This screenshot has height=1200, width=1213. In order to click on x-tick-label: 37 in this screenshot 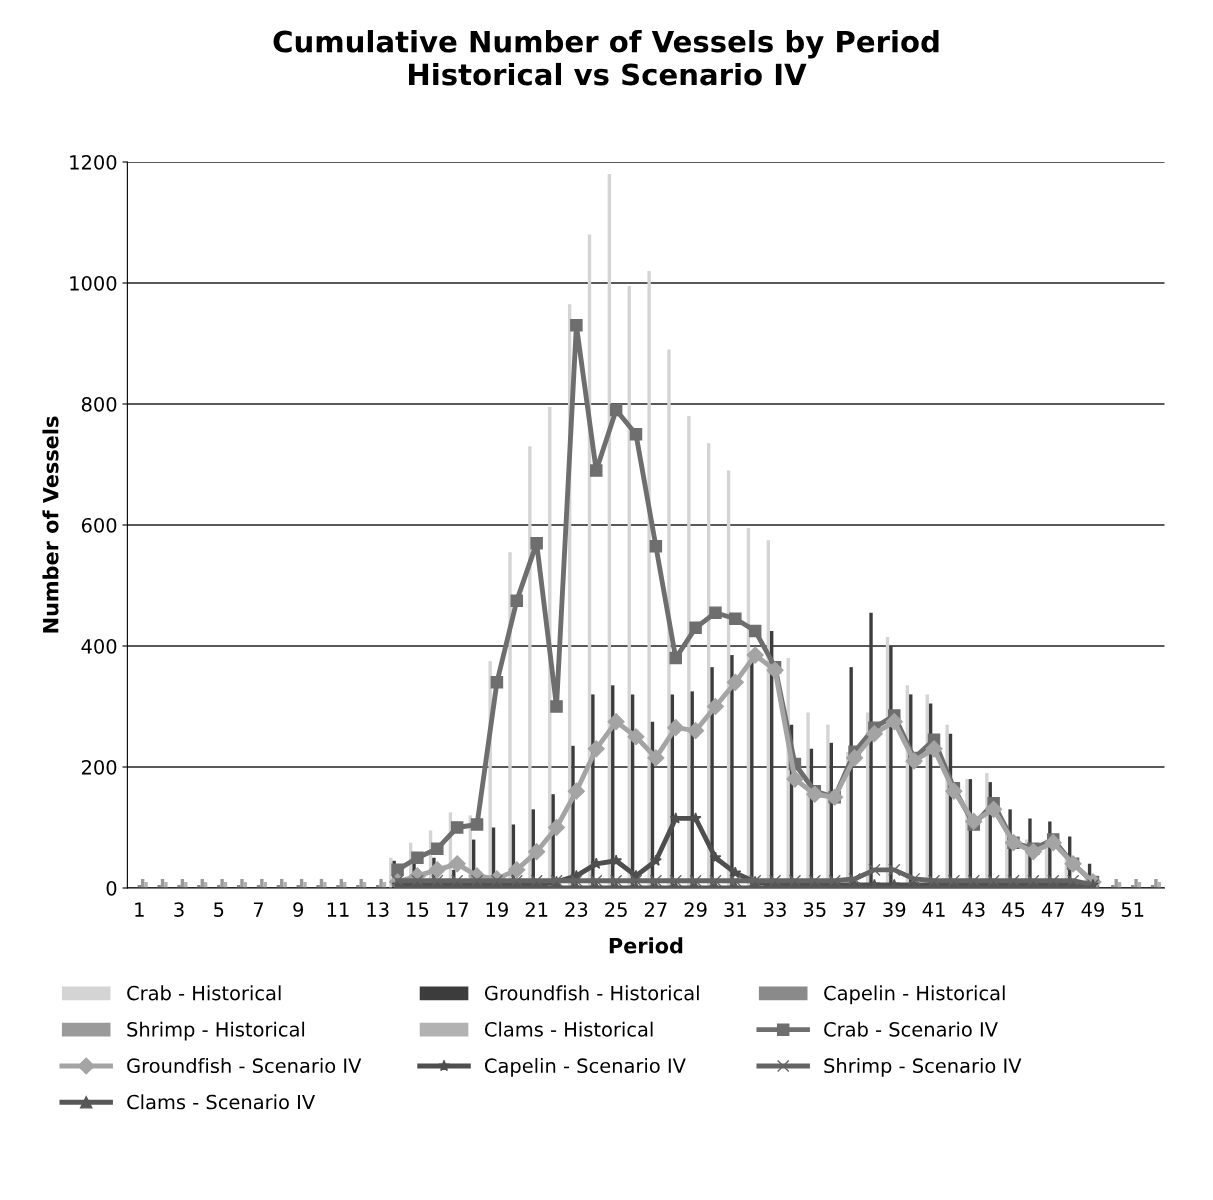, I will do `click(854, 909)`.